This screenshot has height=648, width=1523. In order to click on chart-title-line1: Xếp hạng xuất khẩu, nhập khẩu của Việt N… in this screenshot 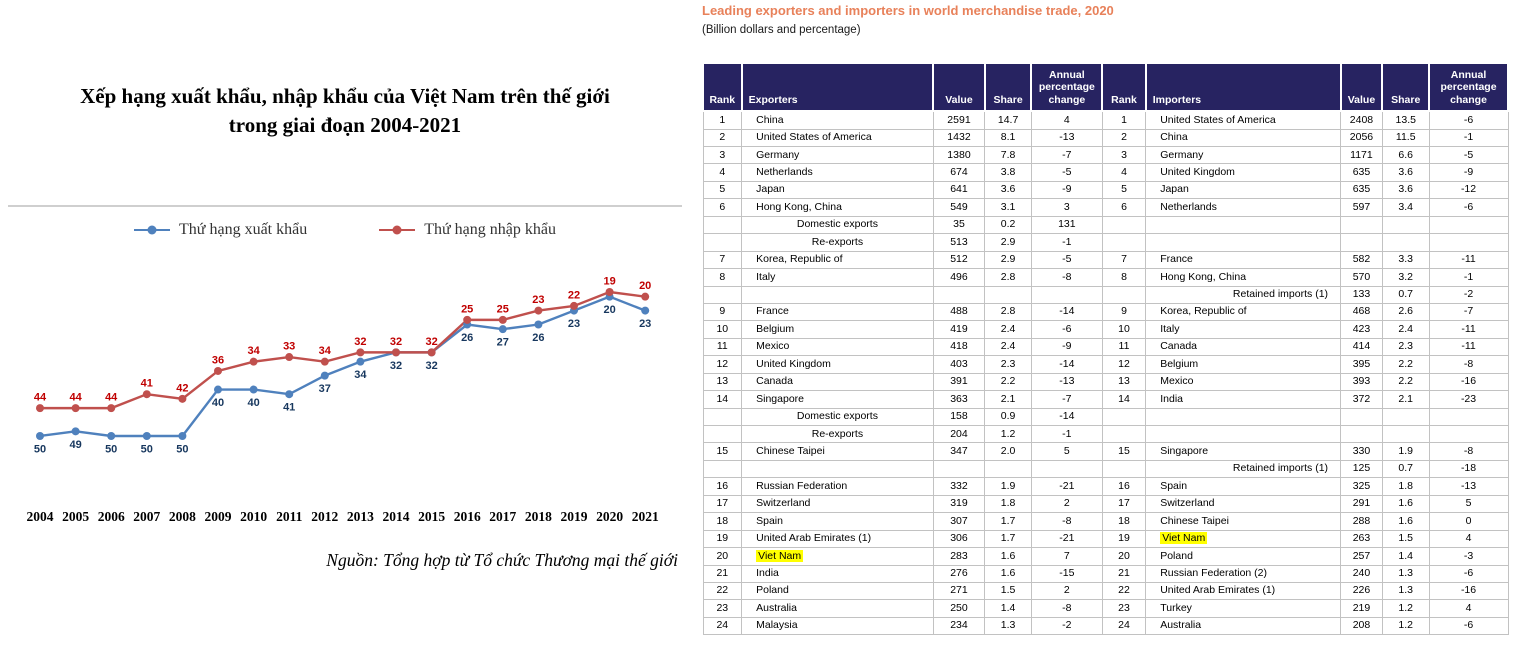, I will do `click(345, 96)`.